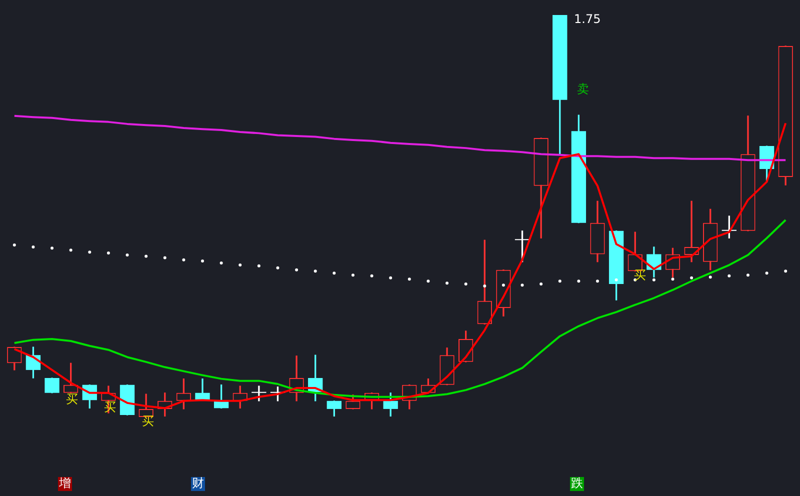 The height and width of the screenshot is (496, 800). What do you see at coordinates (583, 89) in the screenshot?
I see `annotation: 卖` at bounding box center [583, 89].